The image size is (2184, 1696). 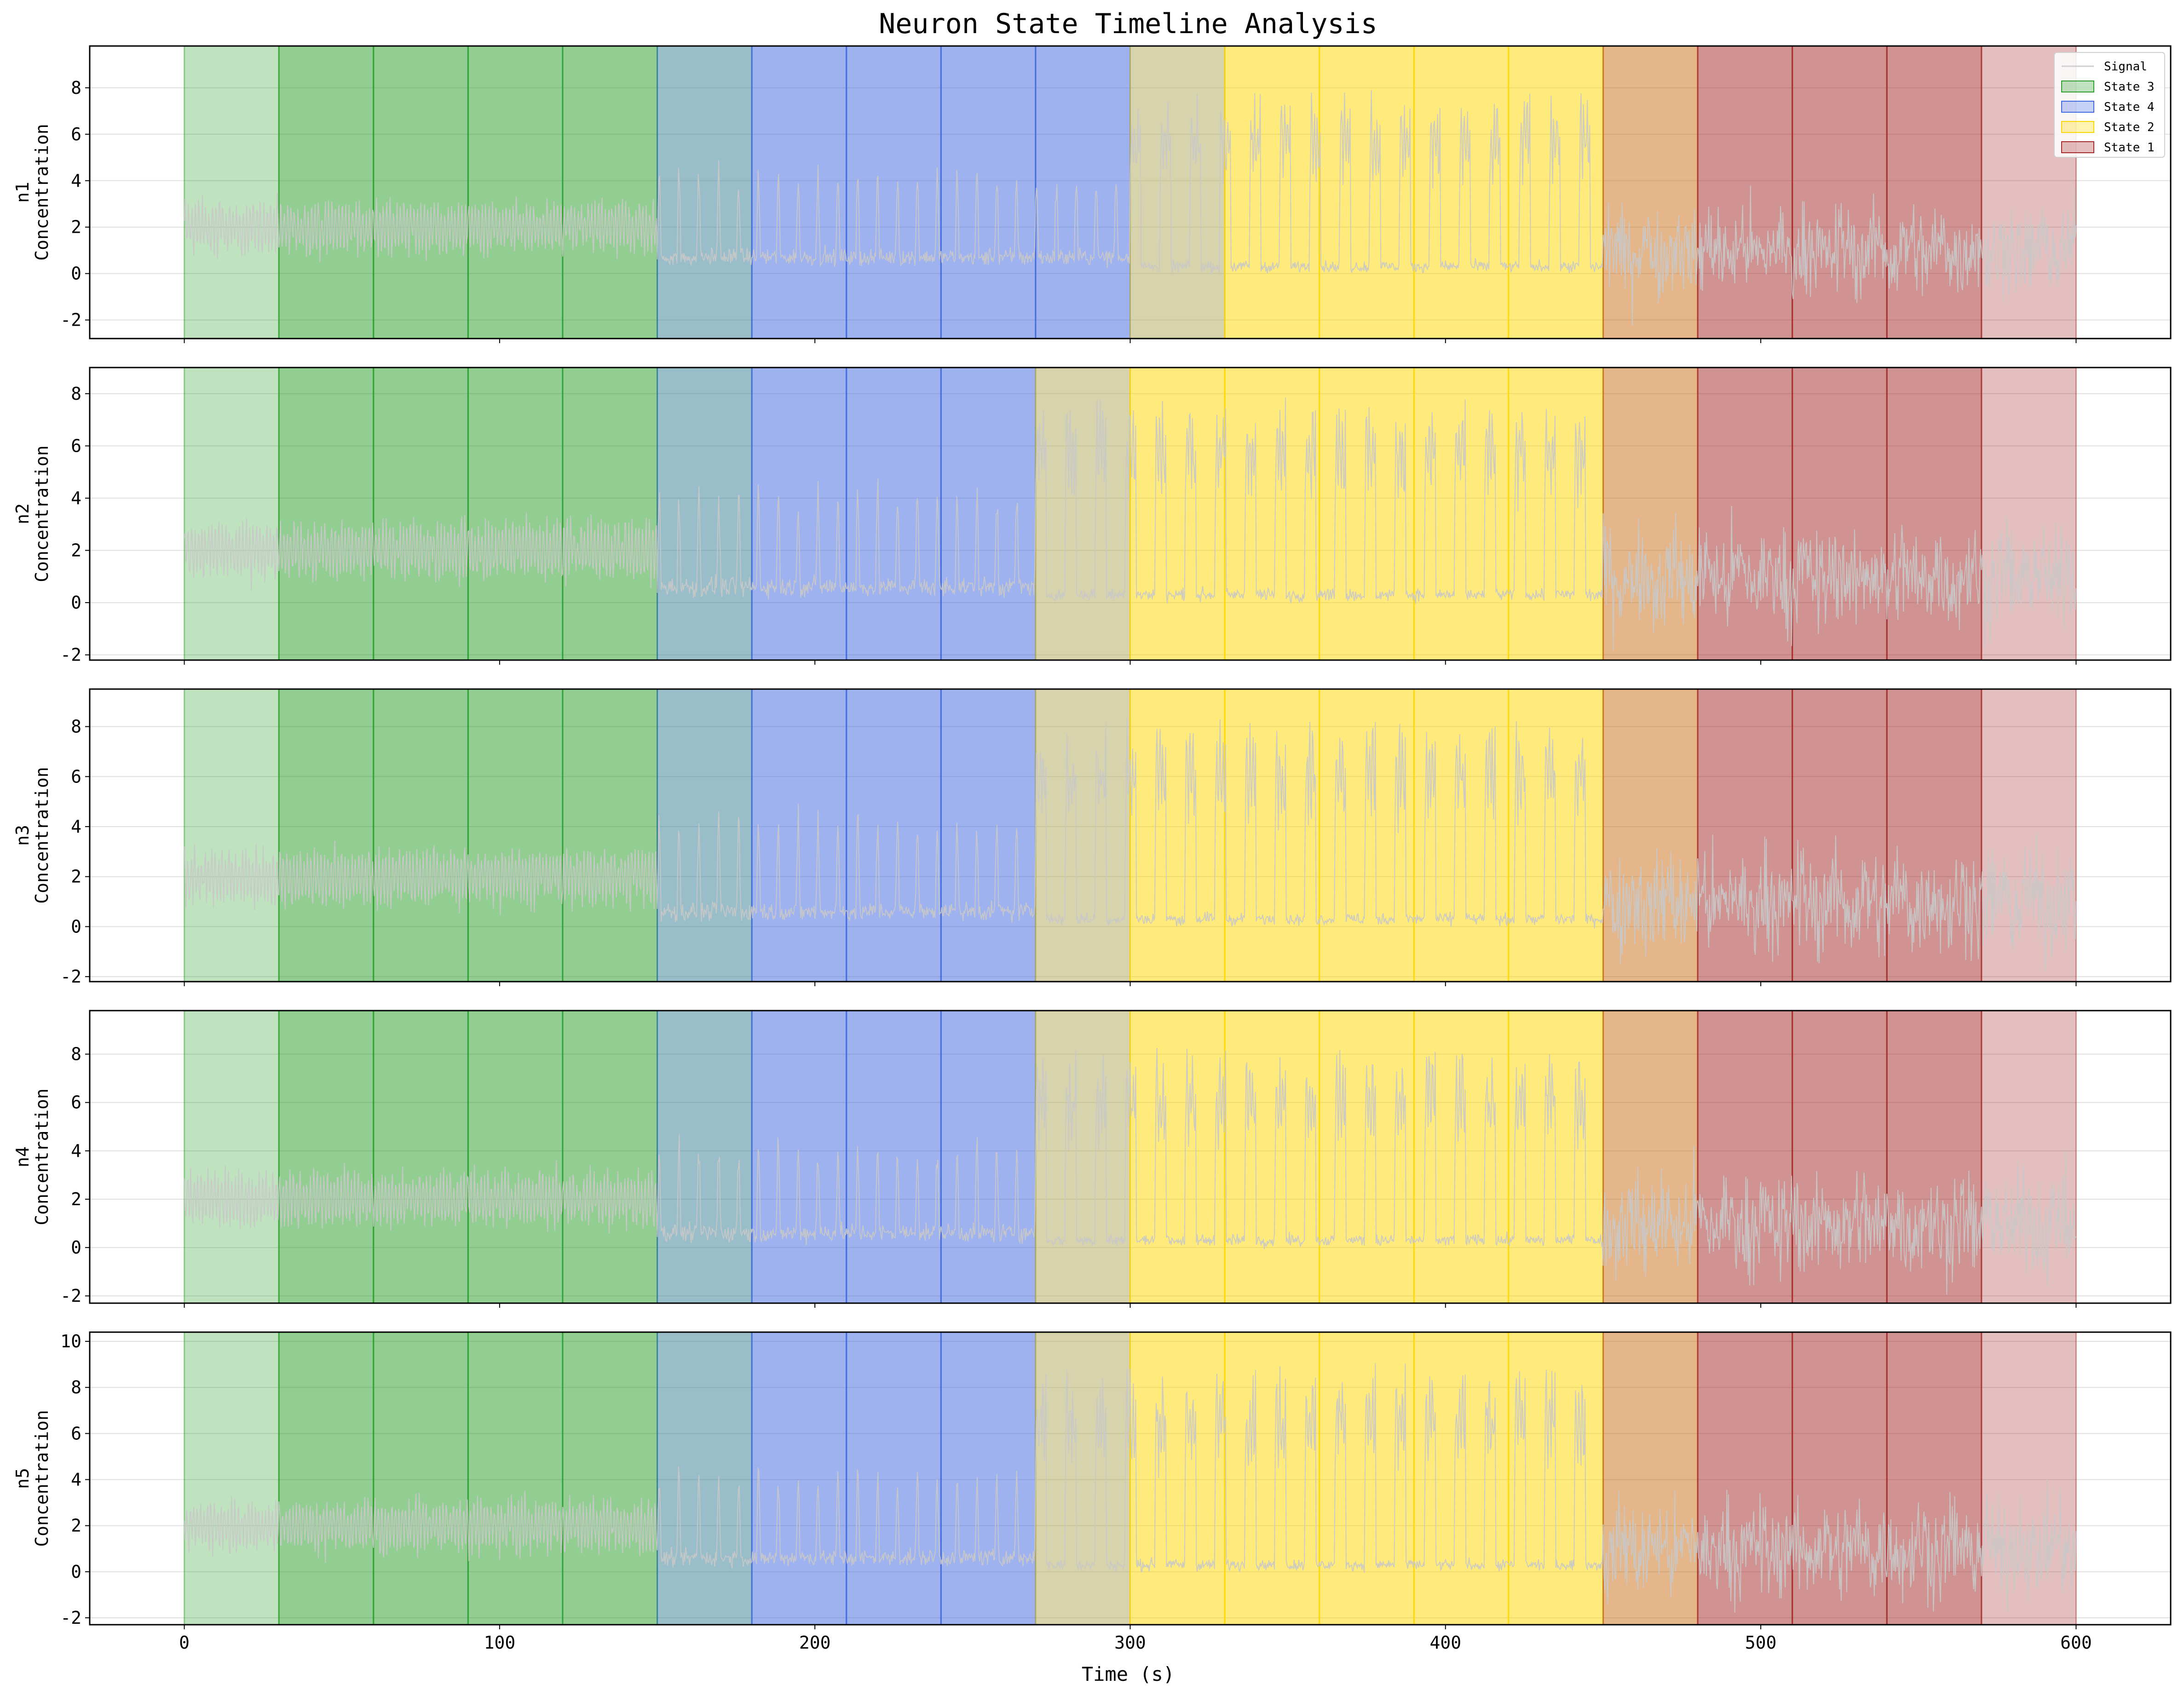 I want to click on y-axis-label: n1, so click(x=22, y=192).